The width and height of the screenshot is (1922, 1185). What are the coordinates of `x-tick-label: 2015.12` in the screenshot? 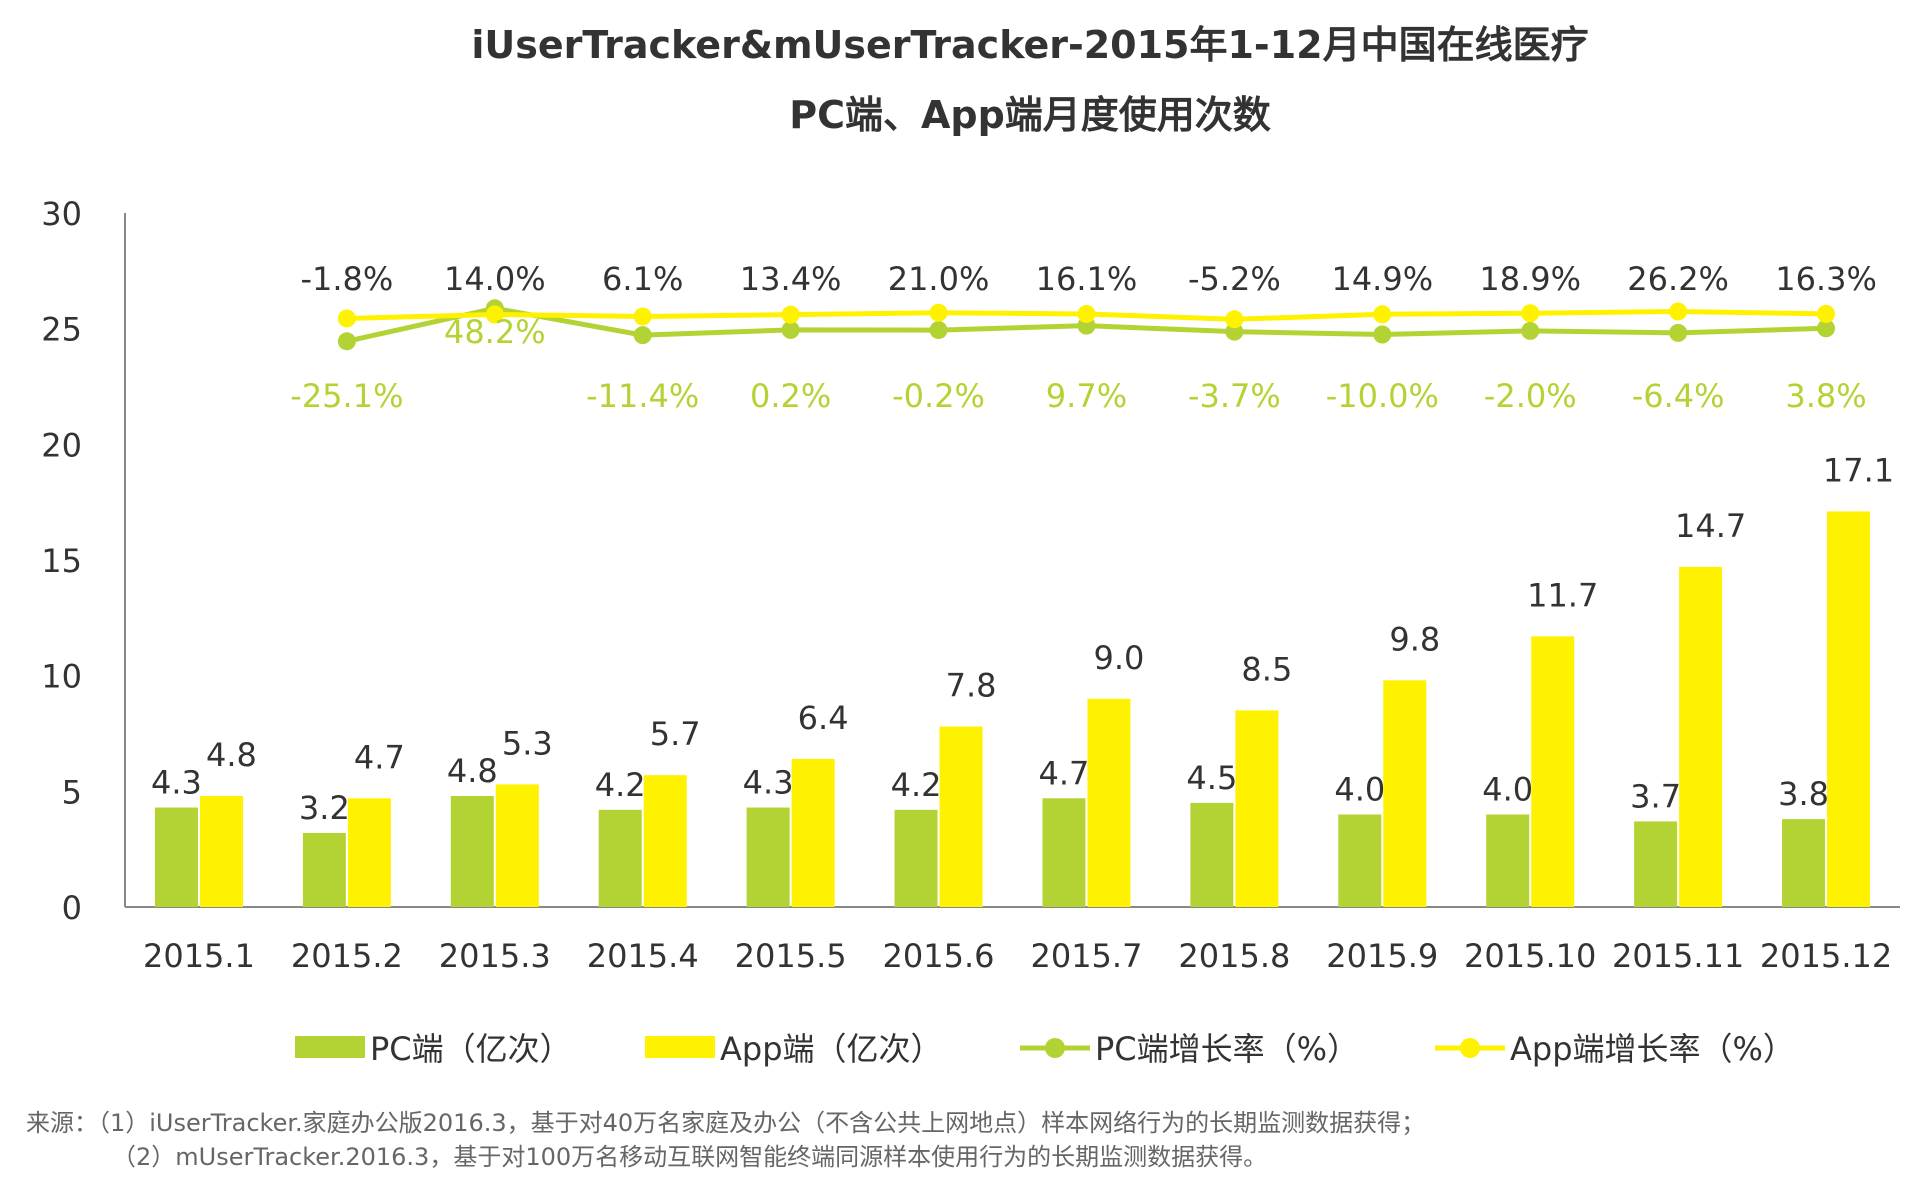 It's located at (1826, 956).